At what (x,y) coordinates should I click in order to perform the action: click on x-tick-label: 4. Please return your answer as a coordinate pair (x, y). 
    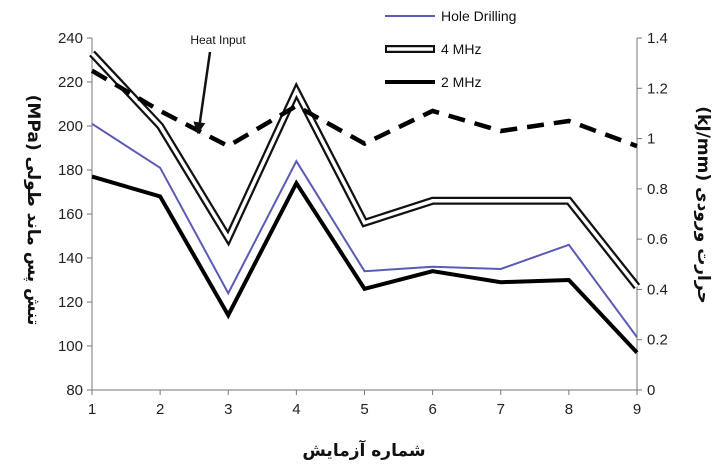
    Looking at the image, I should click on (296, 409).